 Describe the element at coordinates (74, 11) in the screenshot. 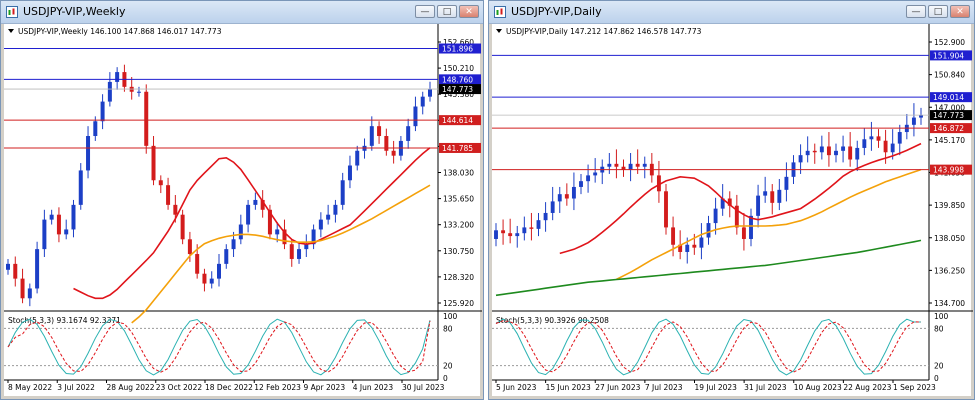

I see `weekly-window-title: USDJPY-VIP,Weekly` at that location.